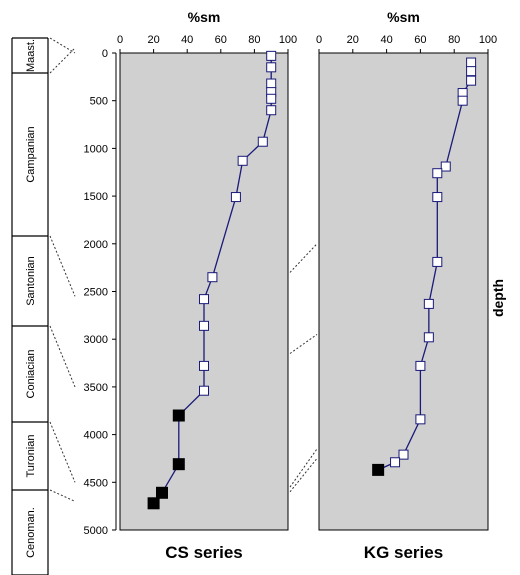  I want to click on y-tick-label: 500, so click(99, 102).